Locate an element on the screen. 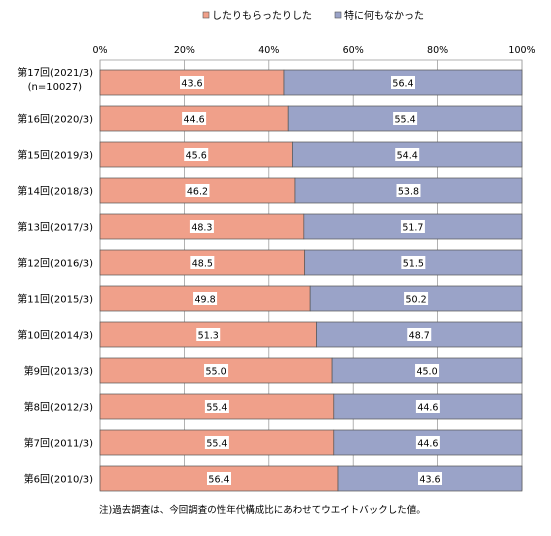  value-label-s2-row6: 51.5 is located at coordinates (413, 264).